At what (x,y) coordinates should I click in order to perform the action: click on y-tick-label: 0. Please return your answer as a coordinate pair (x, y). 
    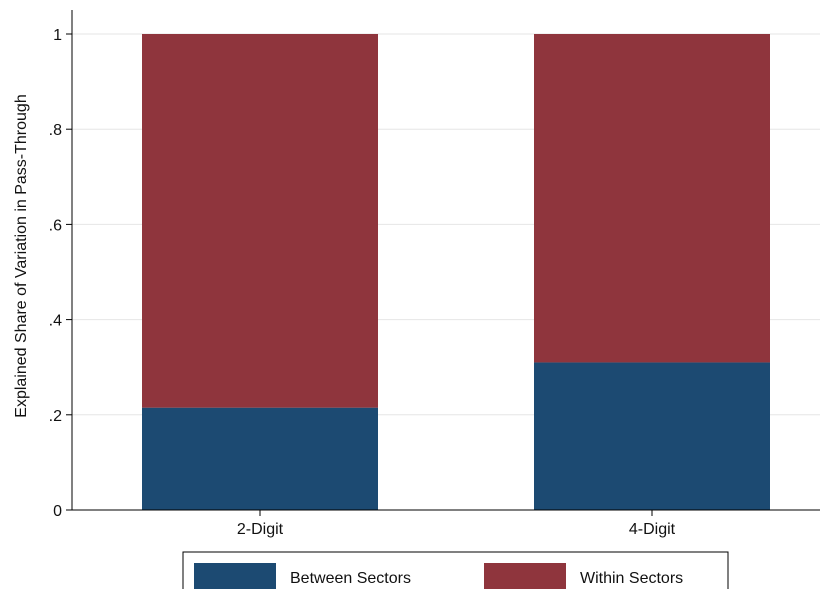
    Looking at the image, I should click on (57, 511).